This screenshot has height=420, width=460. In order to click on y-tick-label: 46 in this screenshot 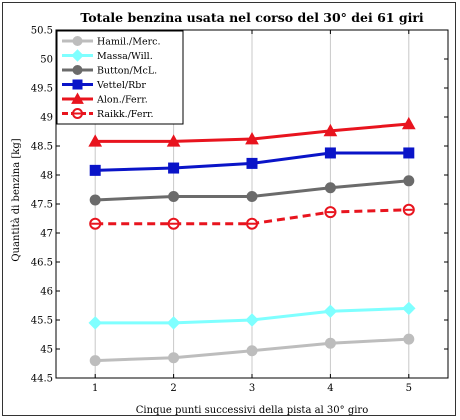, I will do `click(46, 292)`.